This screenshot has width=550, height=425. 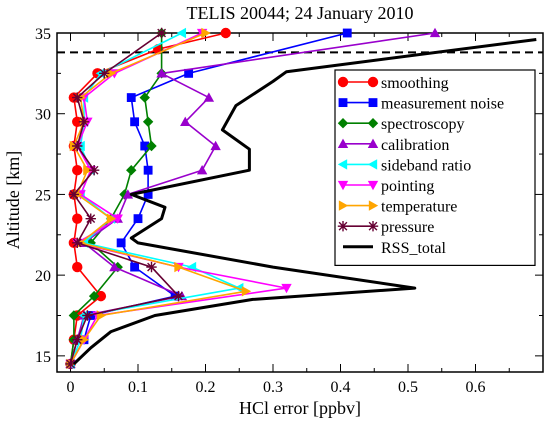 I want to click on x-tick-label: 0.4, so click(x=341, y=387).